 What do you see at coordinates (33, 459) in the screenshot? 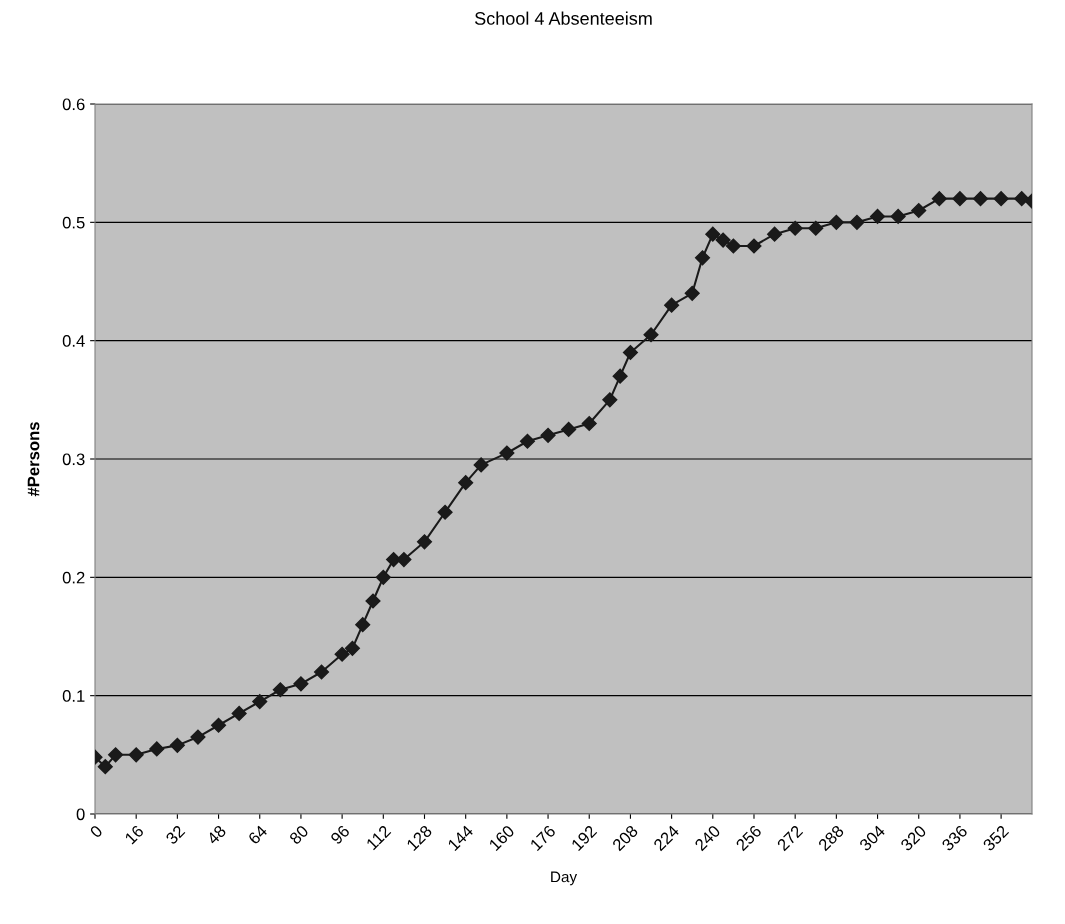
I see `y-axis-title: #Persons` at bounding box center [33, 459].